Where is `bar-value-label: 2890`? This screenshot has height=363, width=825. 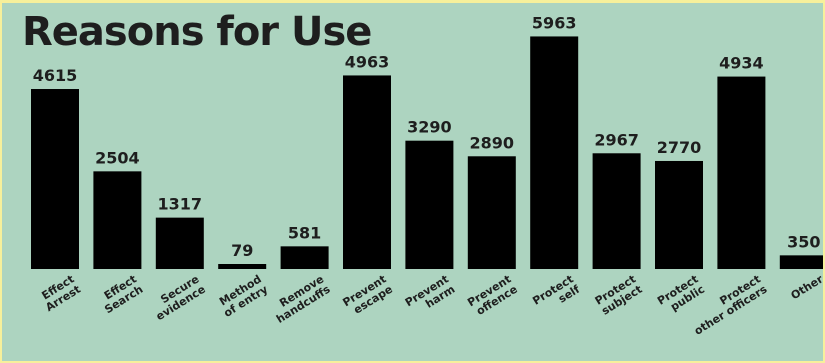 bar-value-label: 2890 is located at coordinates (492, 142).